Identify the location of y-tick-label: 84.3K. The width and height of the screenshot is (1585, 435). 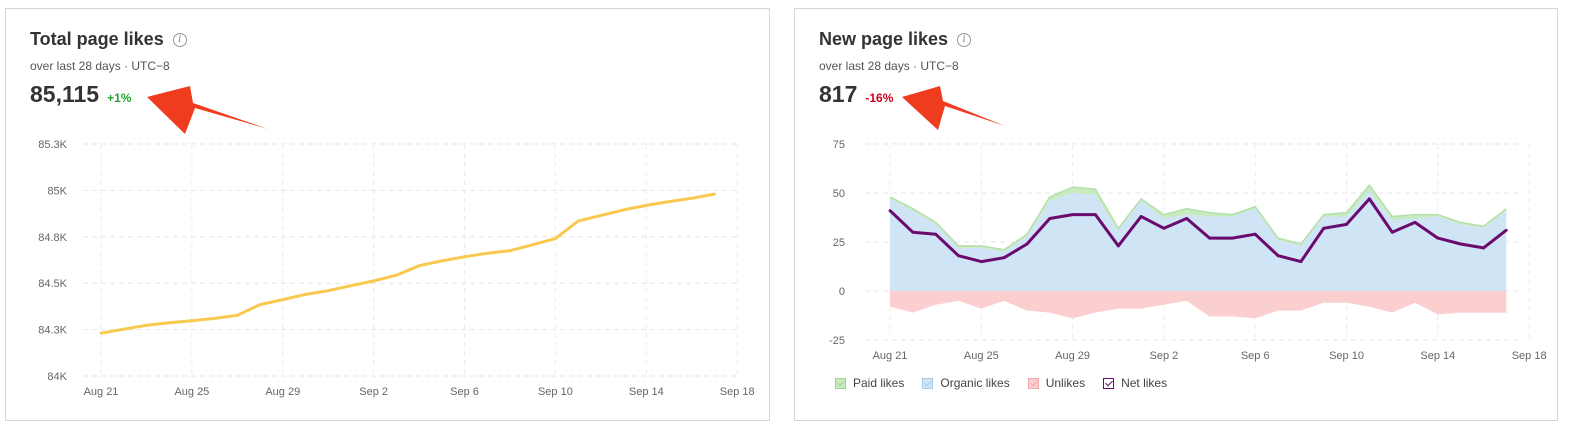
(52, 331).